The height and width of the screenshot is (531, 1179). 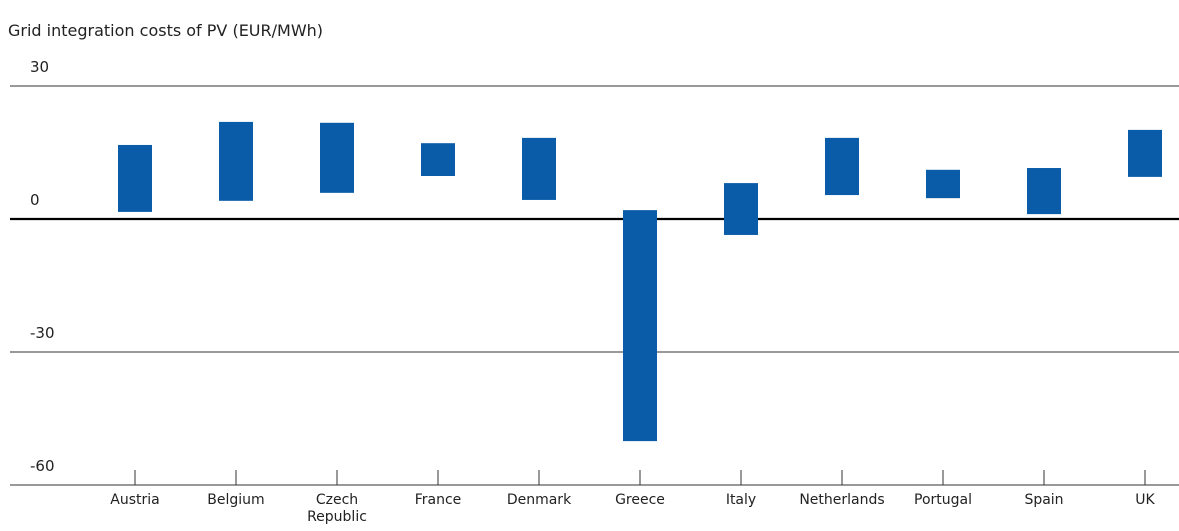 I want to click on x-tick-label-box: Denmark, so click(x=539, y=500).